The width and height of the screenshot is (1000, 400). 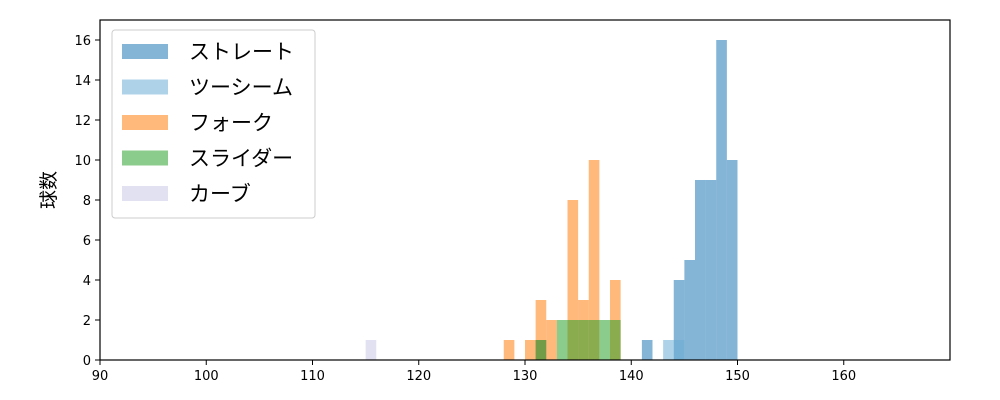 What do you see at coordinates (82, 81) in the screenshot?
I see `y-tick-label: 14` at bounding box center [82, 81].